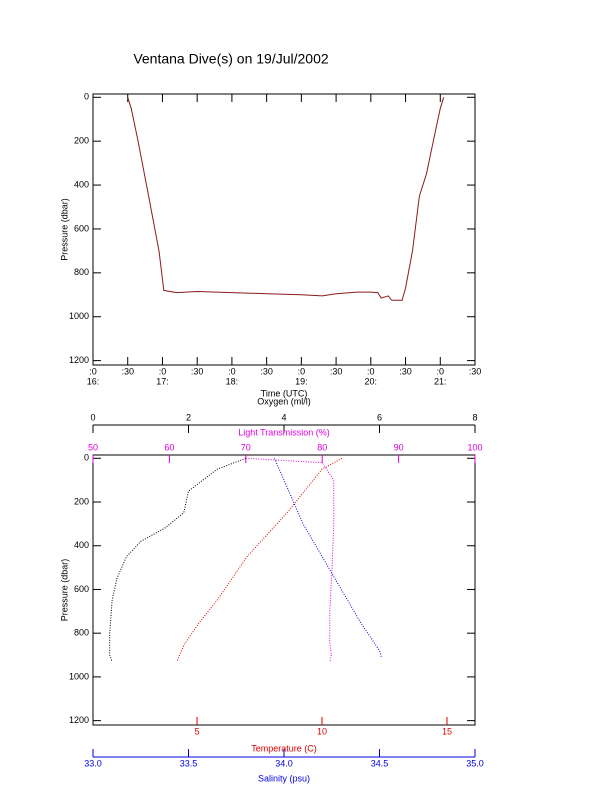 This screenshot has height=790, width=612. What do you see at coordinates (196, 731) in the screenshot?
I see `x-tick-label: 5` at bounding box center [196, 731].